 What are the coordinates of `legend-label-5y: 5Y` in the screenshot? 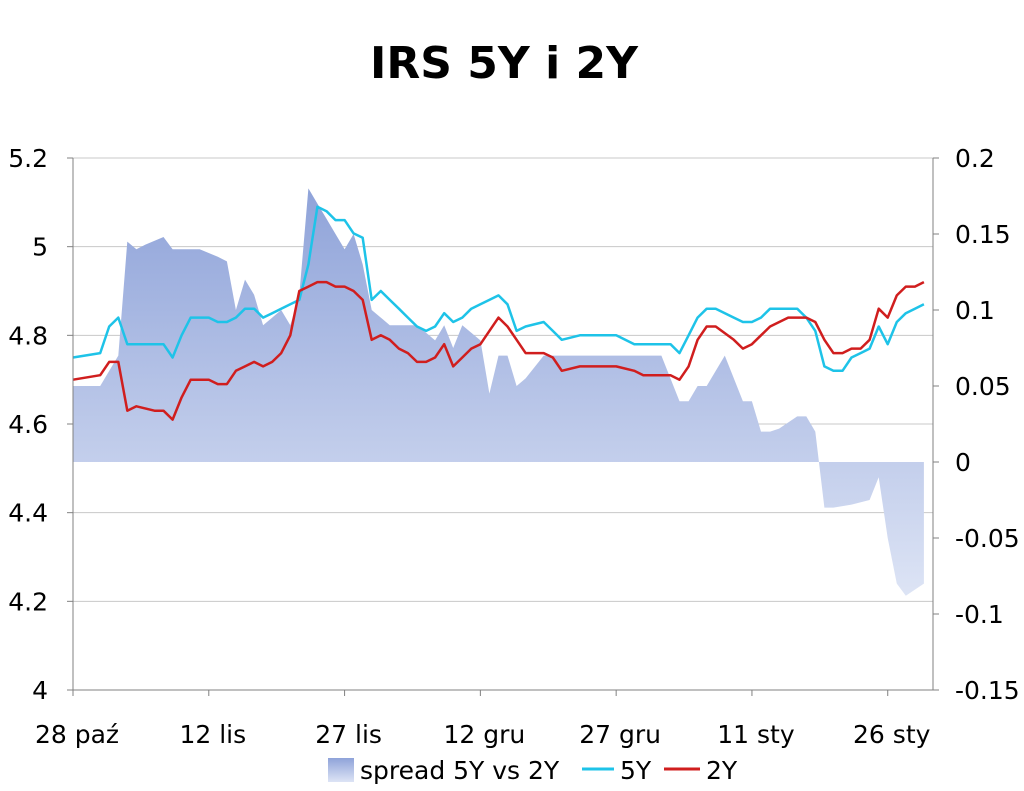 It's located at (636, 770).